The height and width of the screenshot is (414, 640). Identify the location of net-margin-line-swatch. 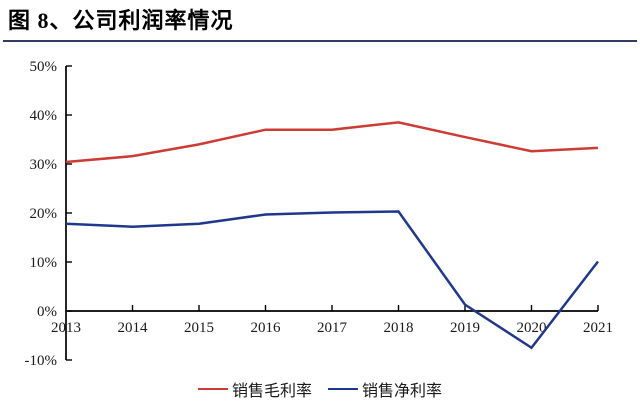
(343, 389).